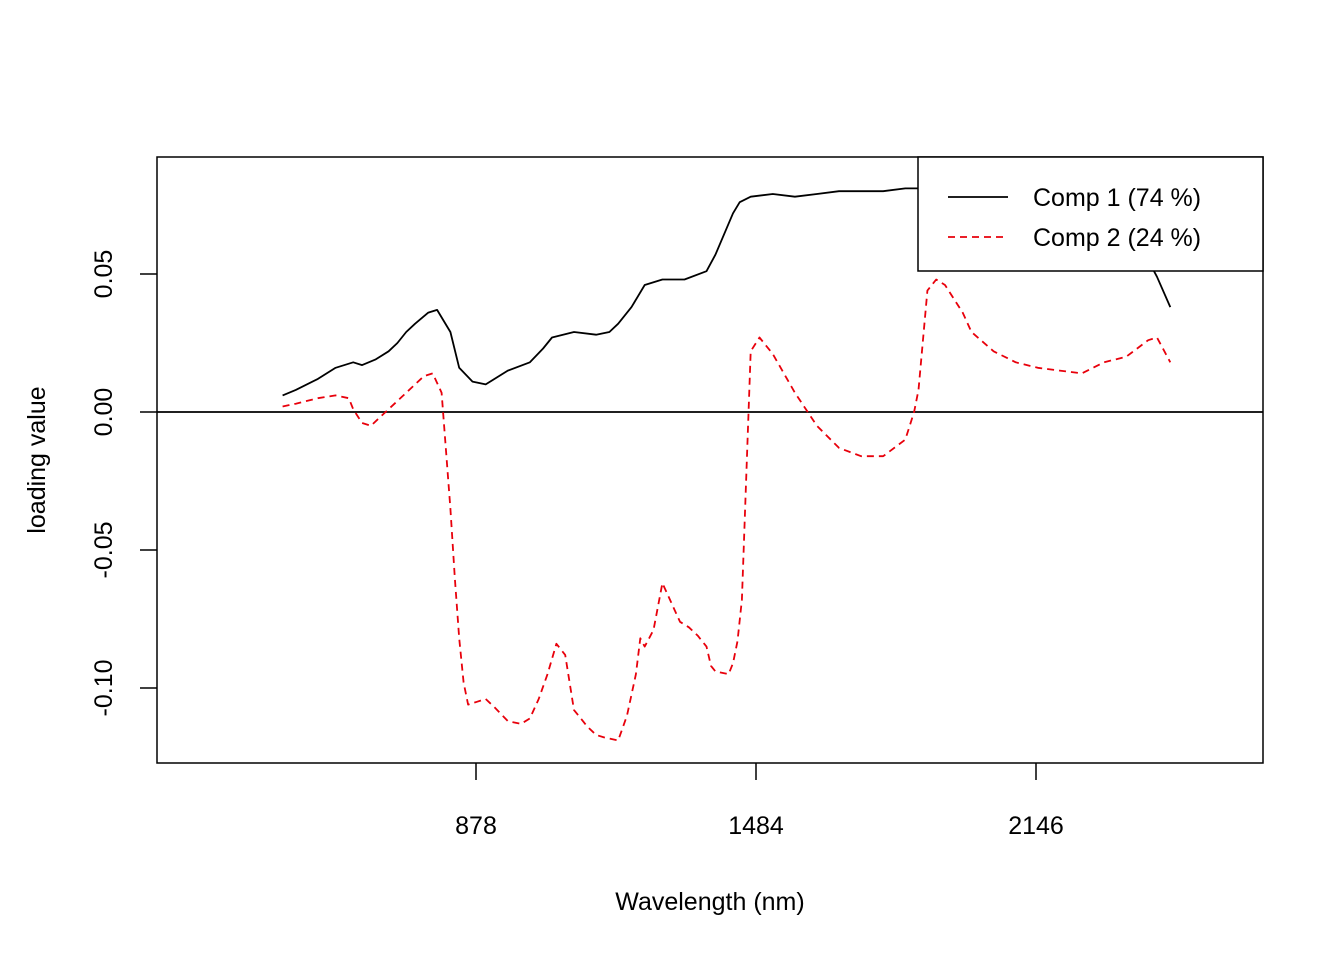  I want to click on legend-label-comp2: Comp 2 (24 %), so click(1117, 238).